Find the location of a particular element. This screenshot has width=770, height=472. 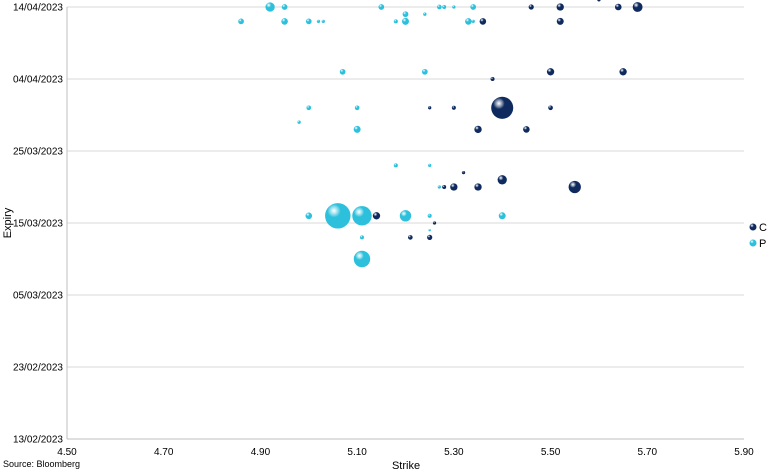

x-tick-label: 5.10 is located at coordinates (357, 452).